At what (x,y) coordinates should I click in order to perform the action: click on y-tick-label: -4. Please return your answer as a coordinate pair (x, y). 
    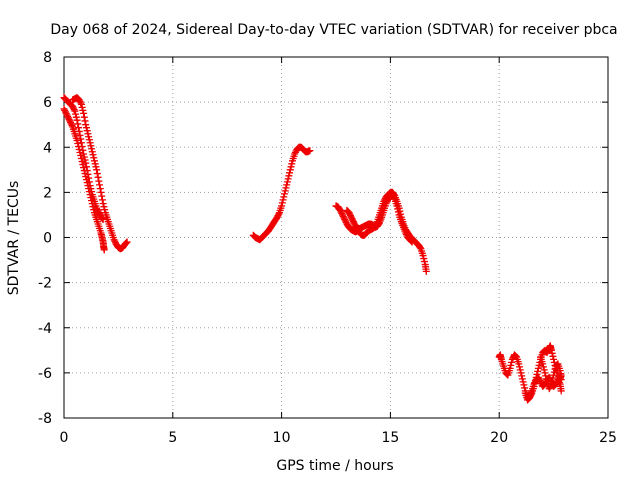
    Looking at the image, I should click on (45, 329).